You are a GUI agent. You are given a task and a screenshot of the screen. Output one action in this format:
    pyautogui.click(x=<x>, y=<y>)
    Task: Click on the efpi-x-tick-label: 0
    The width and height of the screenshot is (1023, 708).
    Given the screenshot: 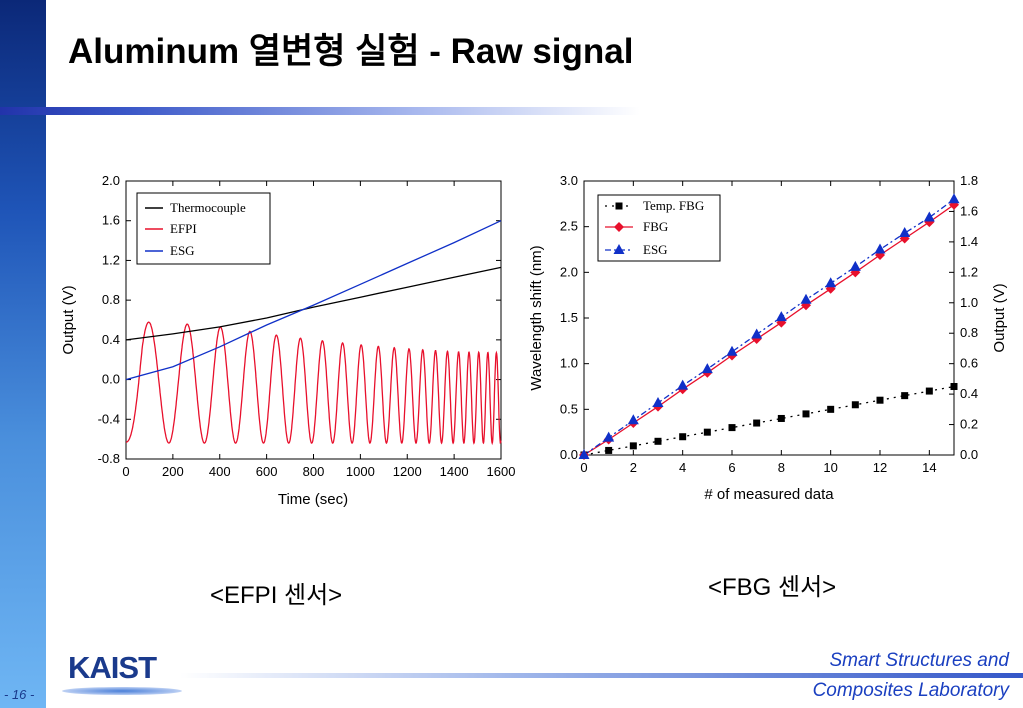 What is the action you would take?
    pyautogui.click(x=125, y=471)
    